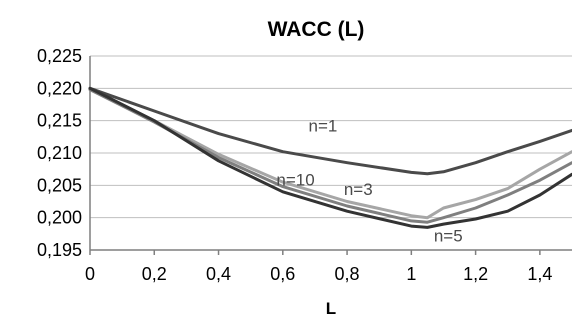 This screenshot has height=323, width=572. Describe the element at coordinates (448, 236) in the screenshot. I see `series-label-n5: n=5` at that location.